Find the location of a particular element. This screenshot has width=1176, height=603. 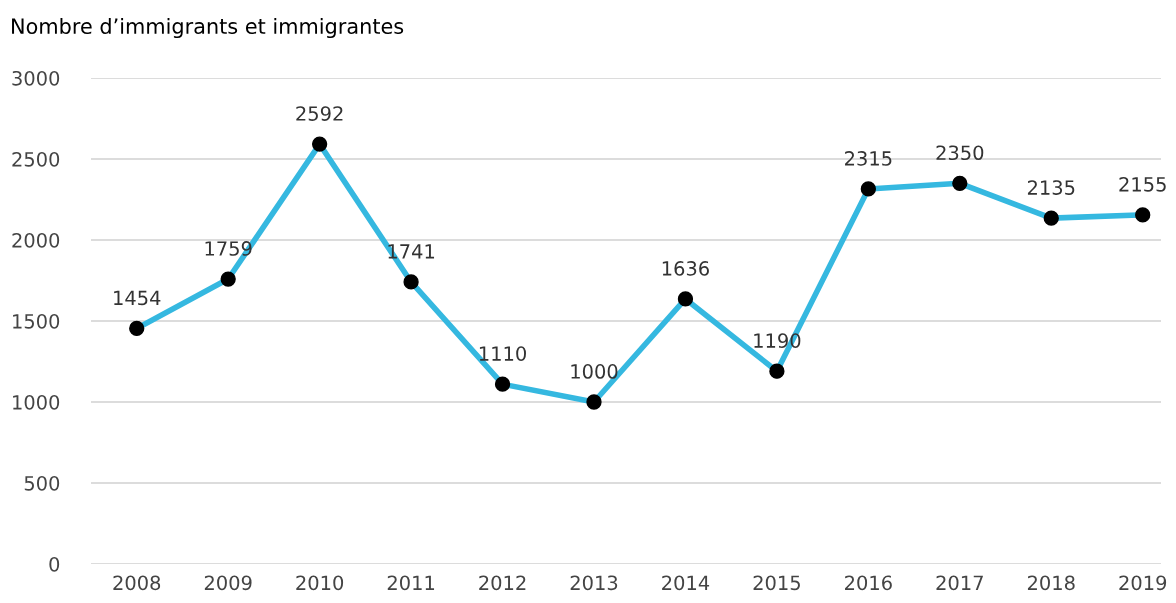

y-tick-label: 0 is located at coordinates (54, 564).